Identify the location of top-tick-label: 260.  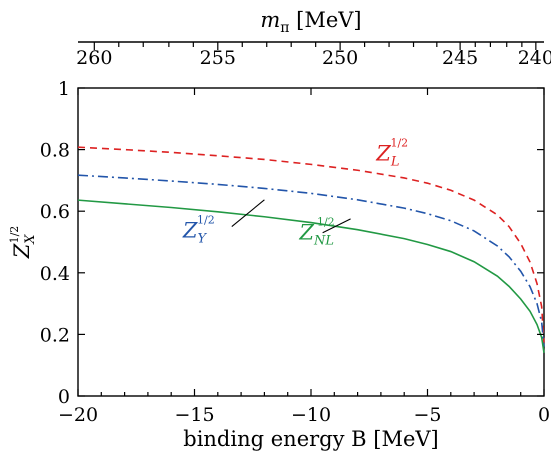
(94, 58).